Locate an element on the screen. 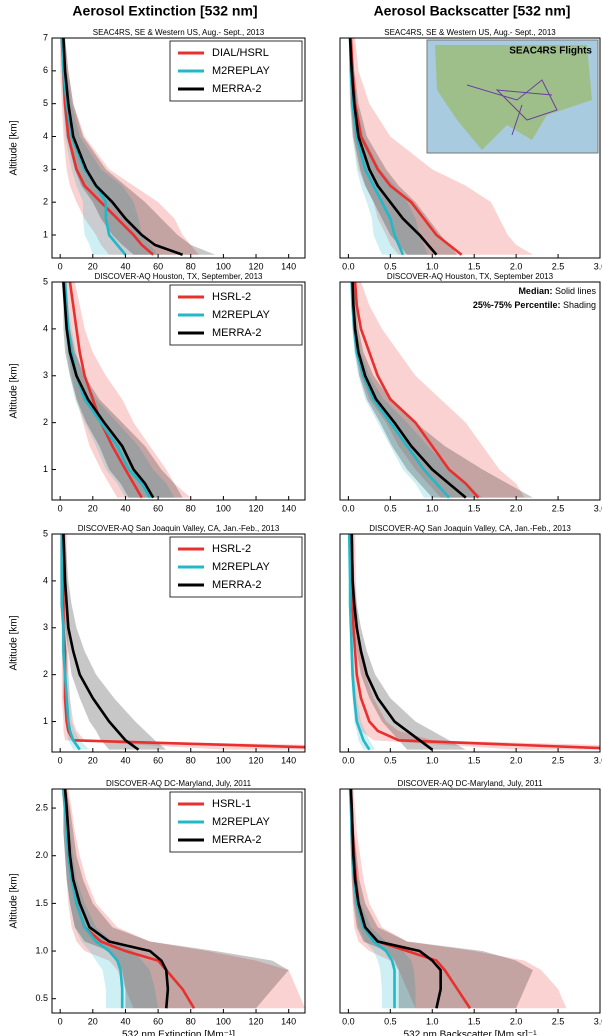  column-title: Aerosol Backscatter [532 nm] is located at coordinates (472, 11).